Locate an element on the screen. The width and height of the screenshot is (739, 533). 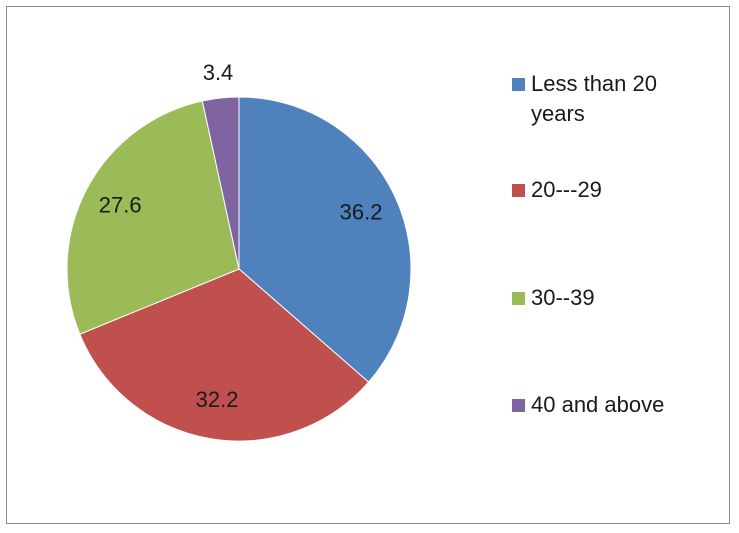
legend-label: 40 and above is located at coordinates (598, 404).